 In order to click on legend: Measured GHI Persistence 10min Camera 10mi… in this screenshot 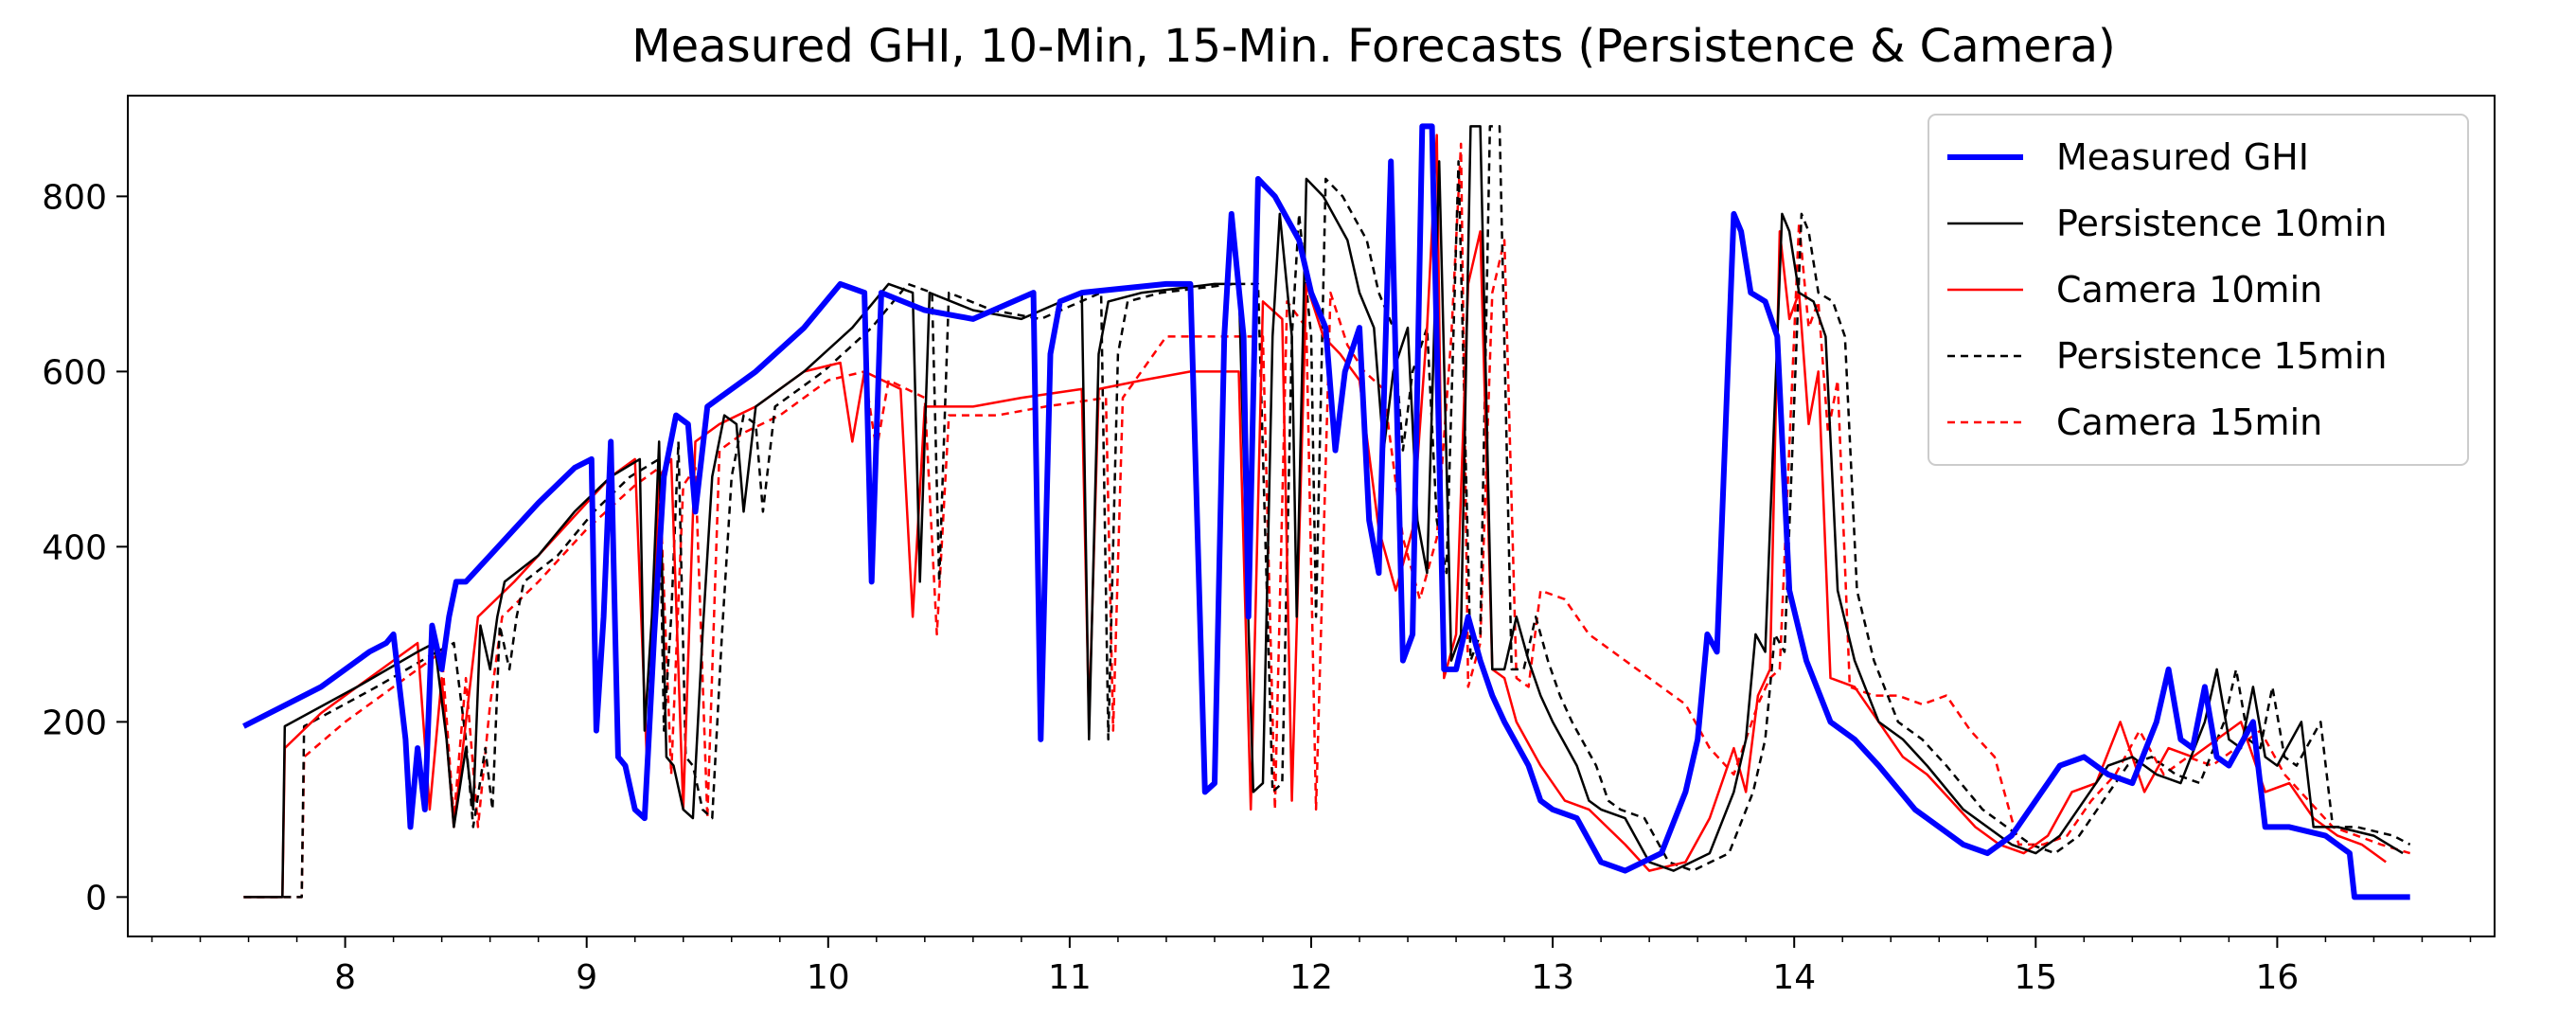, I will do `click(2199, 290)`.